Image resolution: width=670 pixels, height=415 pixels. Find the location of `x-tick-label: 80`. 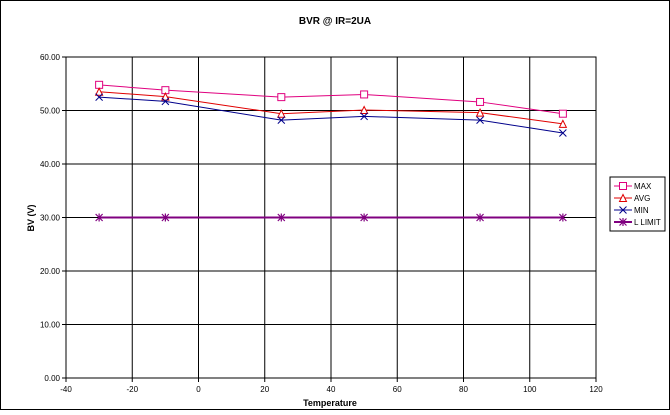

x-tick-label: 80 is located at coordinates (463, 389).